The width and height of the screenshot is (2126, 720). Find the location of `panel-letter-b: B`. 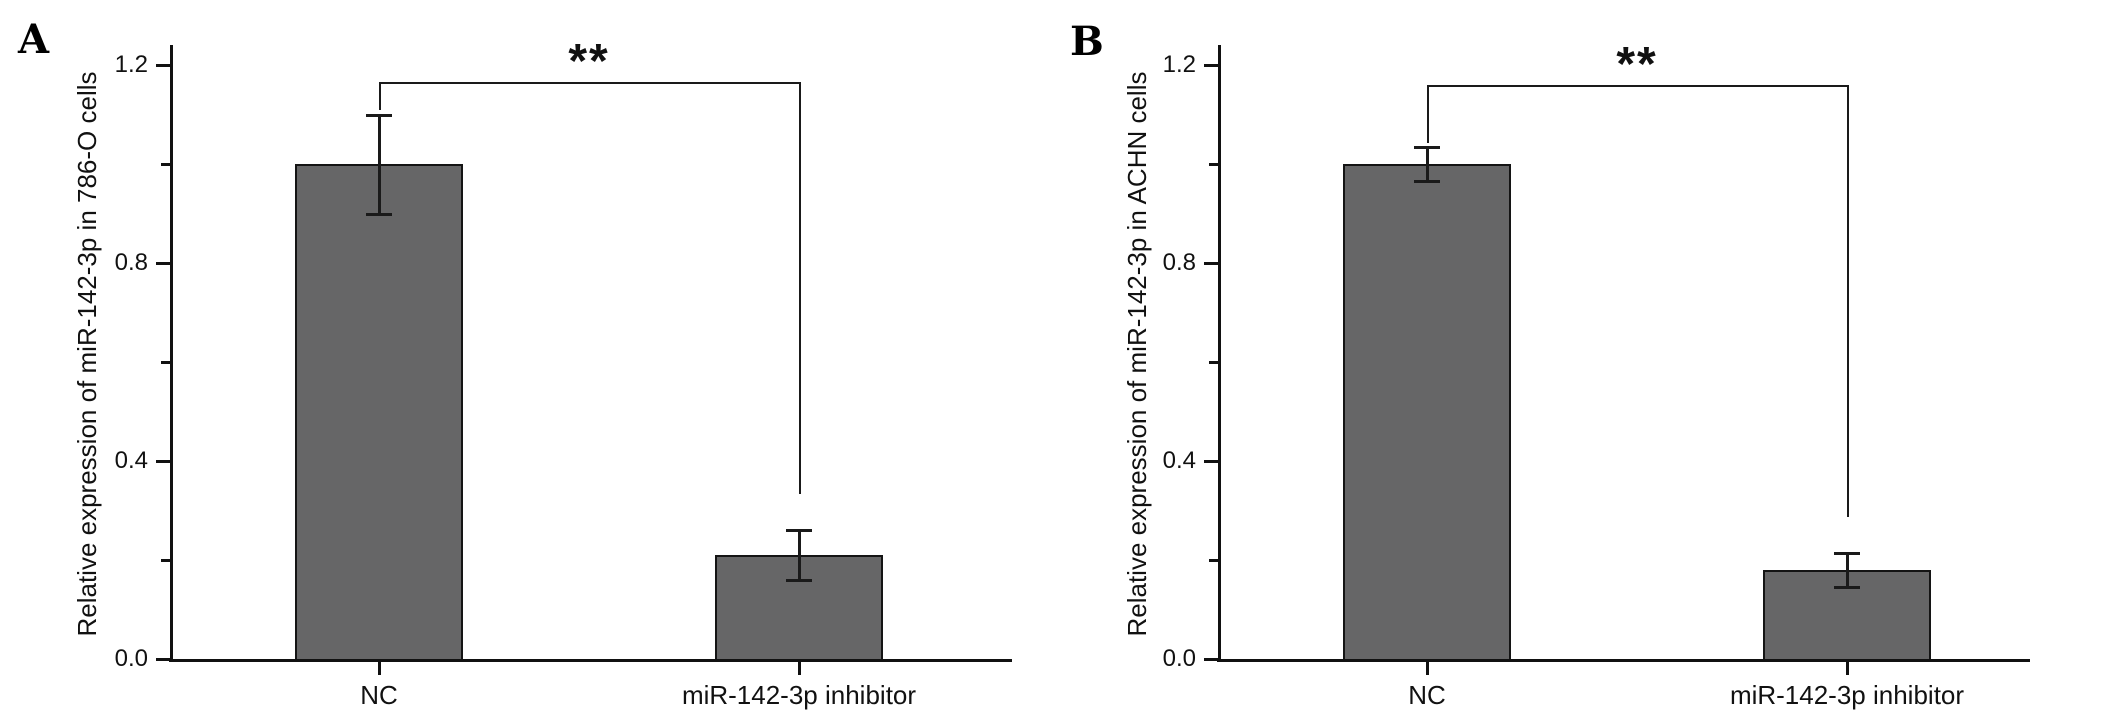

panel-letter-b: B is located at coordinates (1087, 41).